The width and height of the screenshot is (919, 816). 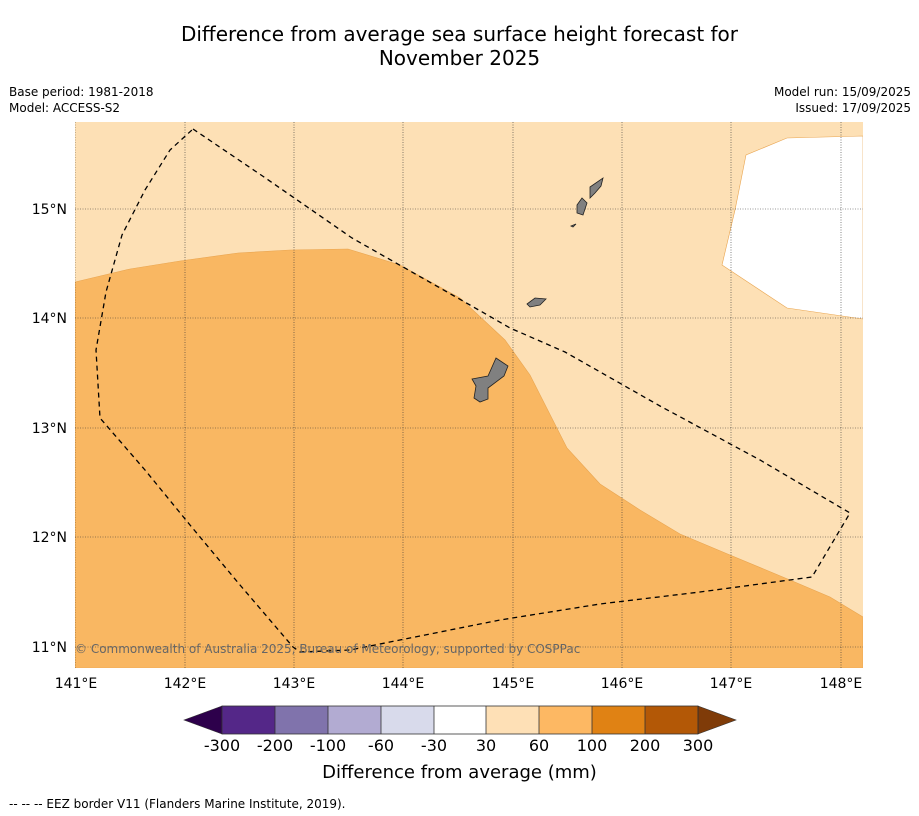 What do you see at coordinates (841, 684) in the screenshot?
I see `lon-label: 148°E` at bounding box center [841, 684].